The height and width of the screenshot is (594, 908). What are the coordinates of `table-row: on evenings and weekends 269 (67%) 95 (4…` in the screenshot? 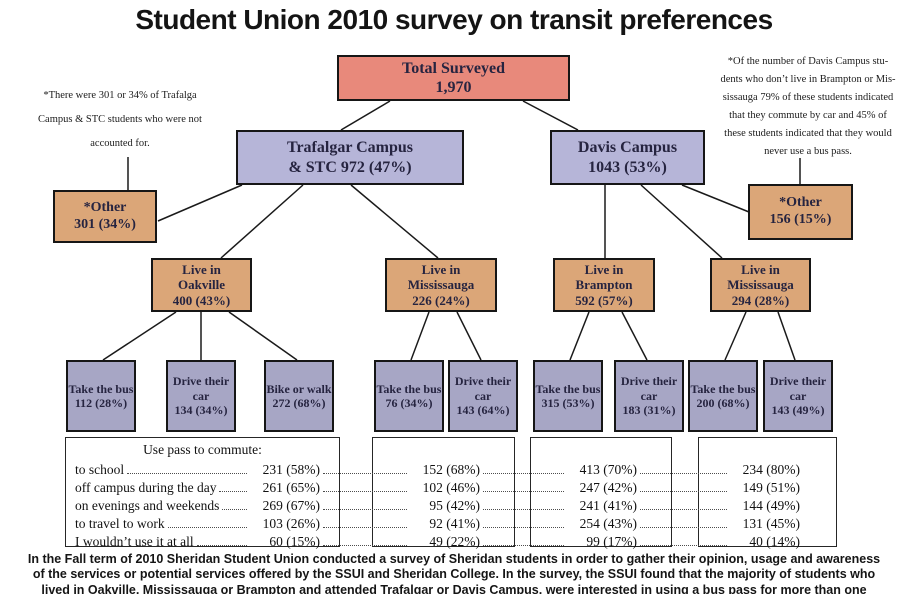 It's located at (432, 505).